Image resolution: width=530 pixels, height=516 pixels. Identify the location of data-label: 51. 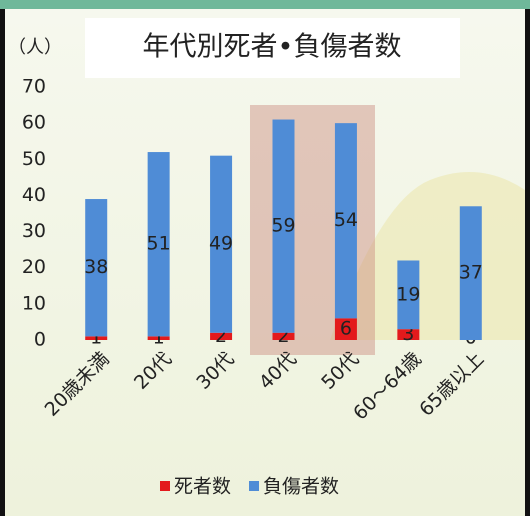
(159, 244).